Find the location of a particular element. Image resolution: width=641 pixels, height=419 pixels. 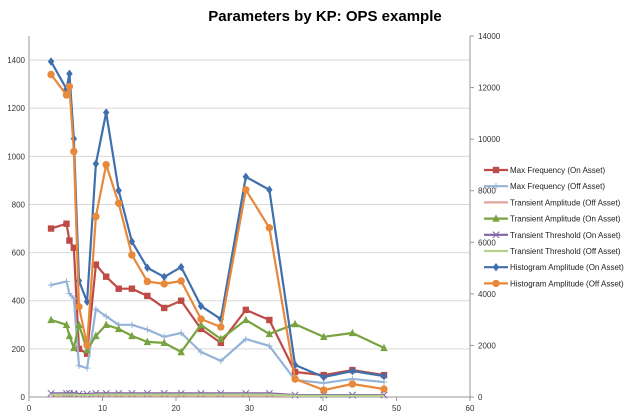

y2-tick-label: 8000 is located at coordinates (487, 191).